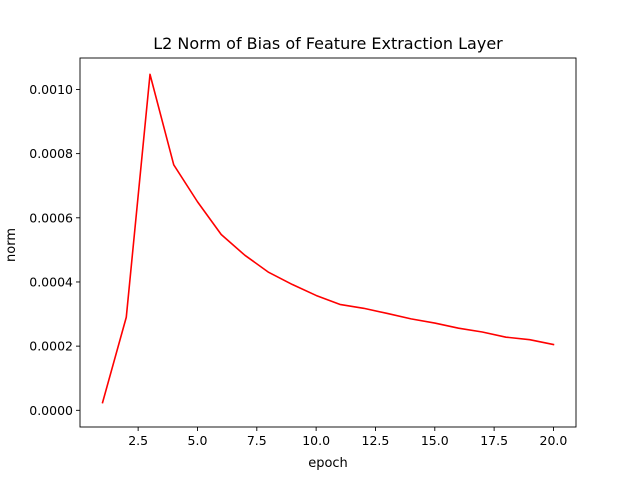 The height and width of the screenshot is (480, 640). I want to click on y-tick-label: 0.0008, so click(51, 153).